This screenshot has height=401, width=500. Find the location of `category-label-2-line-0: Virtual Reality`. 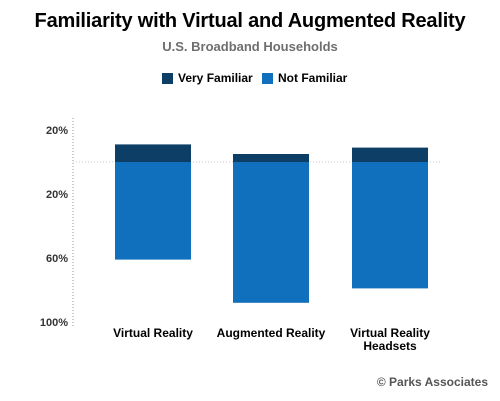

category-label-2-line-0: Virtual Reality is located at coordinates (390, 333).